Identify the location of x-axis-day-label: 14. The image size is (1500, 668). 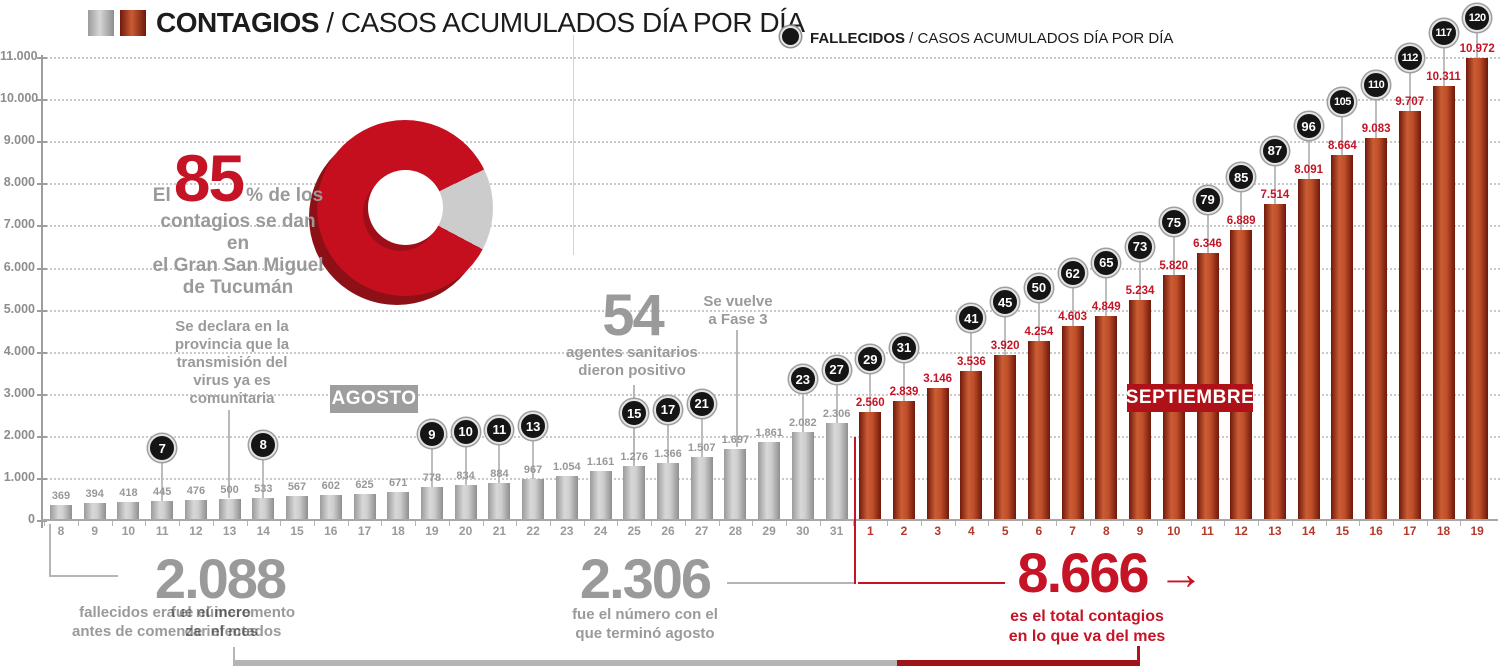
(263, 531).